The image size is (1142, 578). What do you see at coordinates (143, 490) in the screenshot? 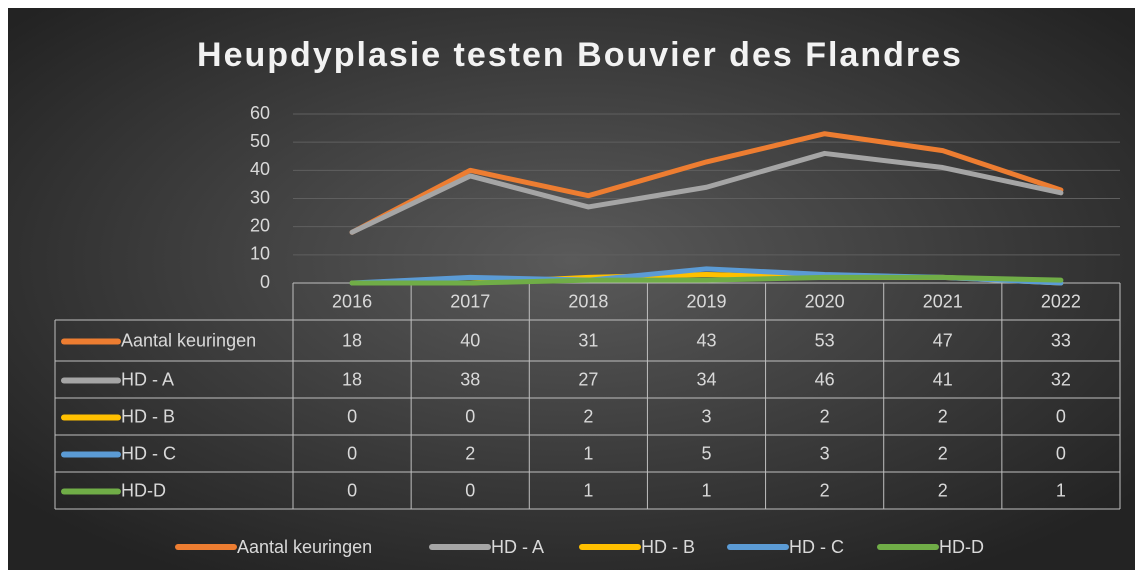
I see `row-label: HD-D` at bounding box center [143, 490].